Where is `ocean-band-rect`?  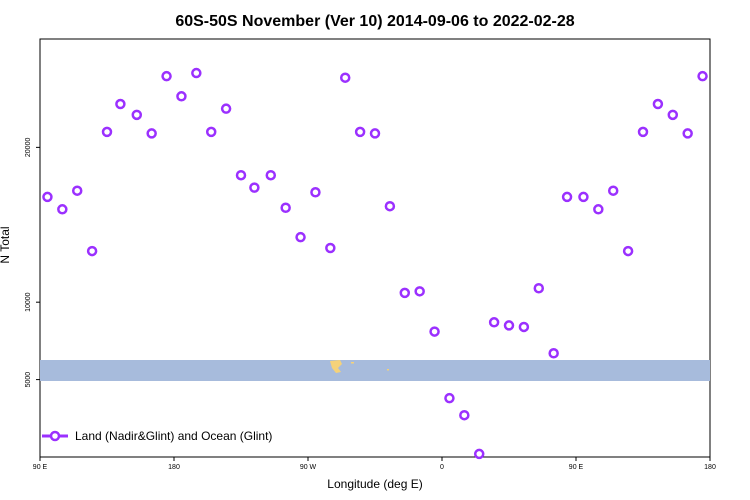 ocean-band-rect is located at coordinates (375, 370).